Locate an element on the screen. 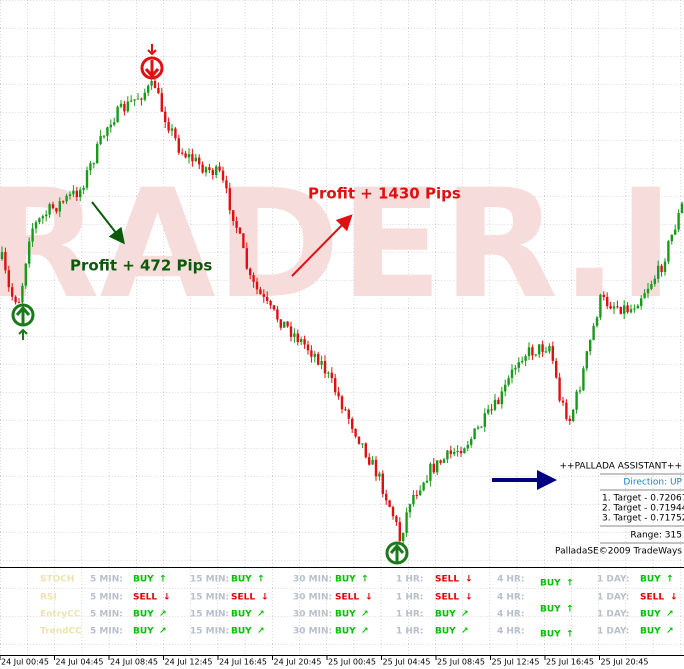 This screenshot has height=669, width=684. time-label: 24 Jul 12:45 is located at coordinates (189, 662).